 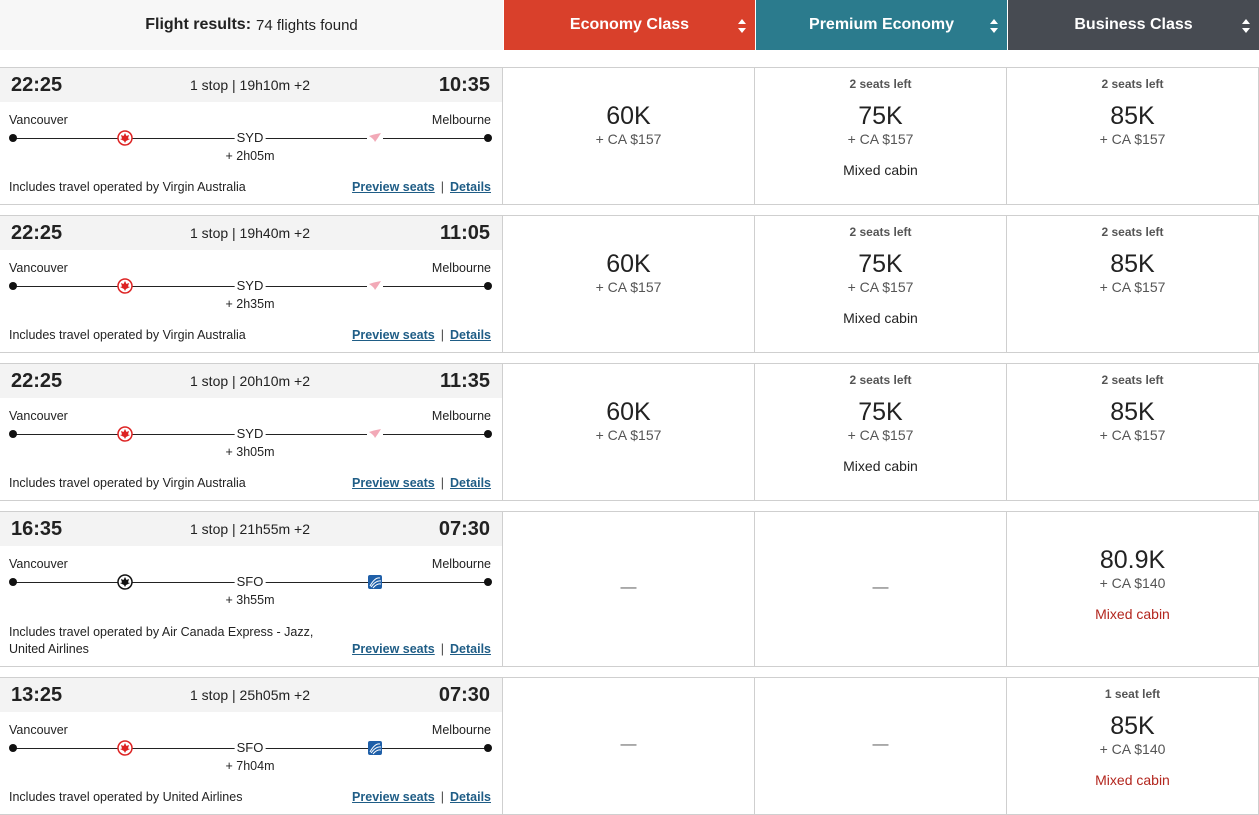 What do you see at coordinates (464, 85) in the screenshot?
I see `arrival-time: 10:35` at bounding box center [464, 85].